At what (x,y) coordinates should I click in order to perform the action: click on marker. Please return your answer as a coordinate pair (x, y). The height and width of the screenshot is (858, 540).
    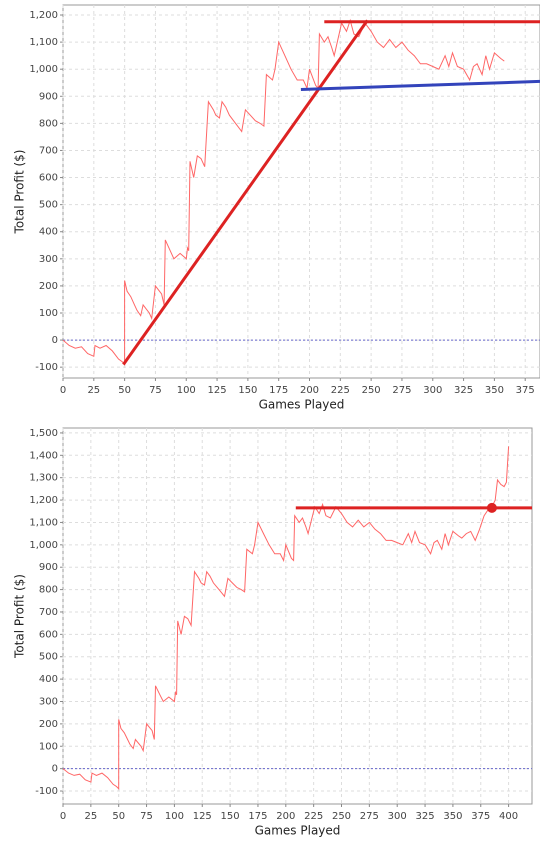
    Looking at the image, I should click on (491, 507).